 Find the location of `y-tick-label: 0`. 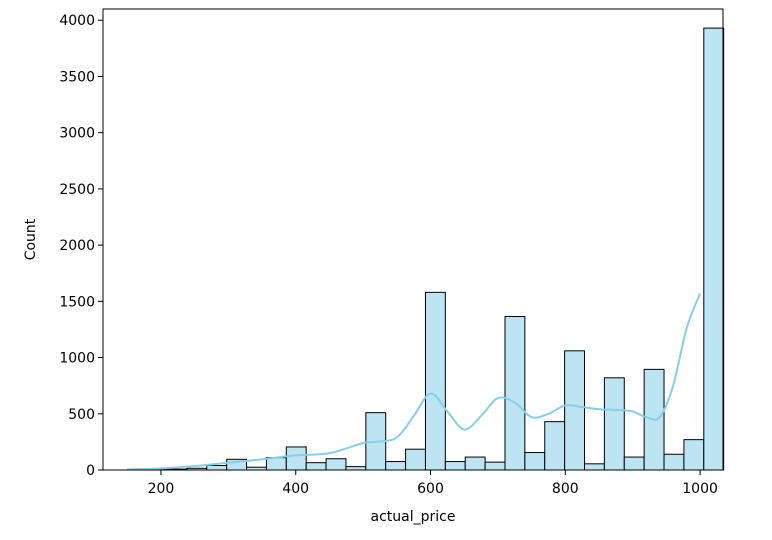

y-tick-label: 0 is located at coordinates (90, 471).